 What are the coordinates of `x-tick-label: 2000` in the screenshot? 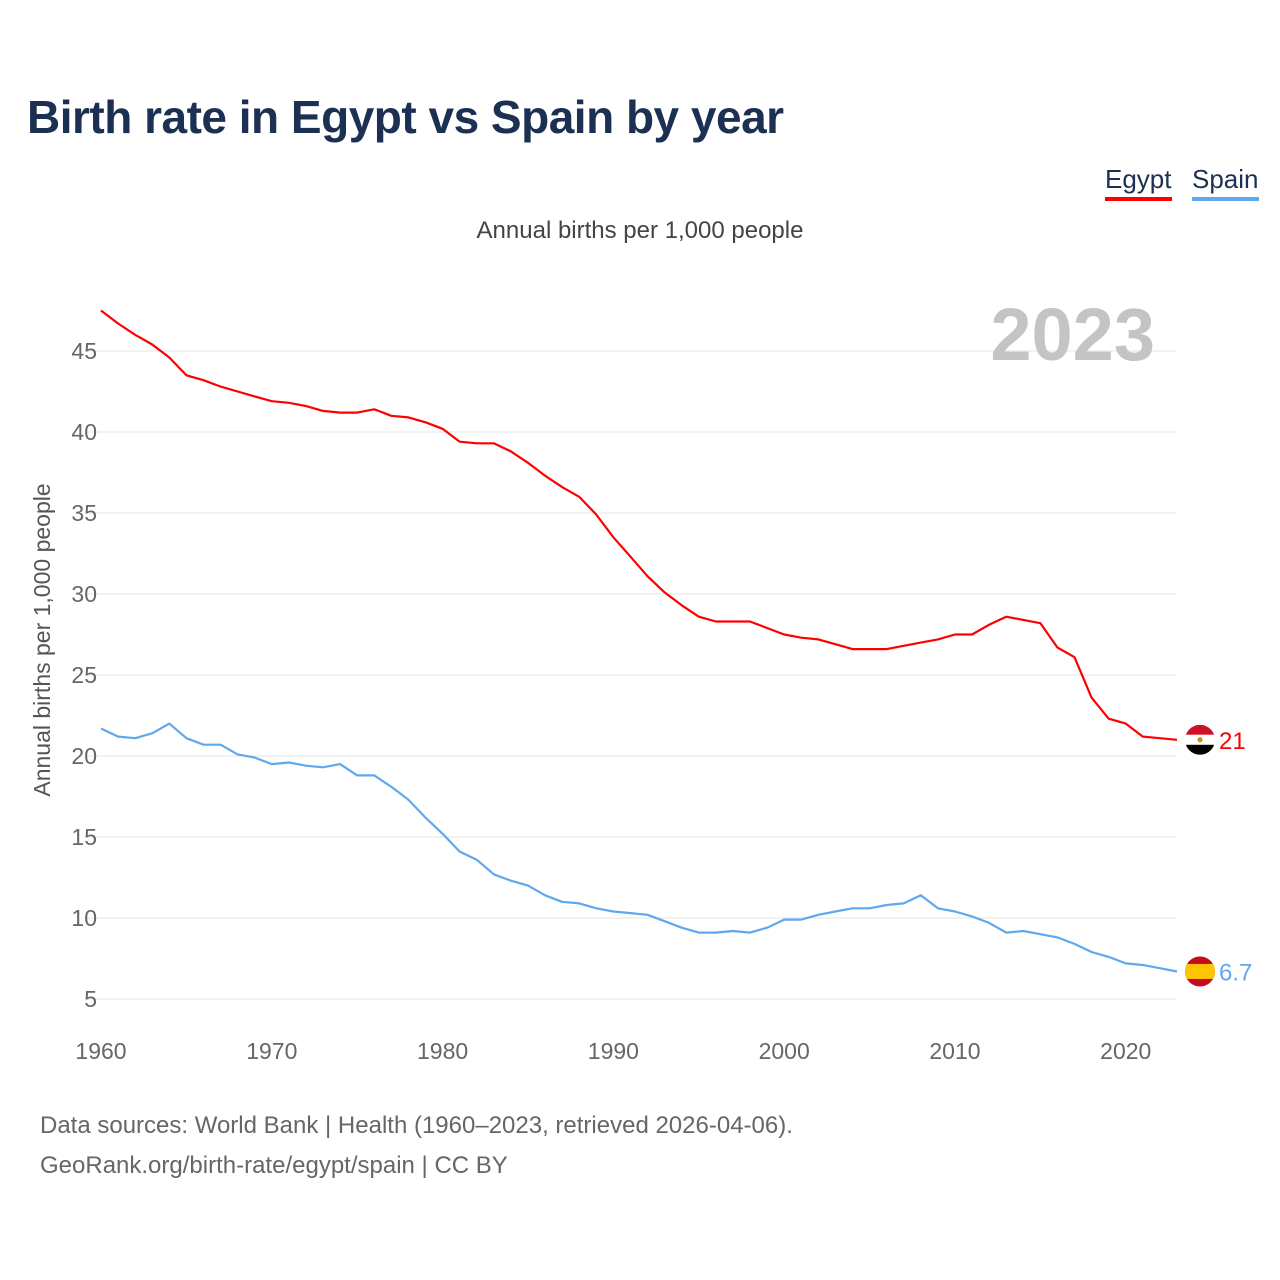 It's located at (784, 1051).